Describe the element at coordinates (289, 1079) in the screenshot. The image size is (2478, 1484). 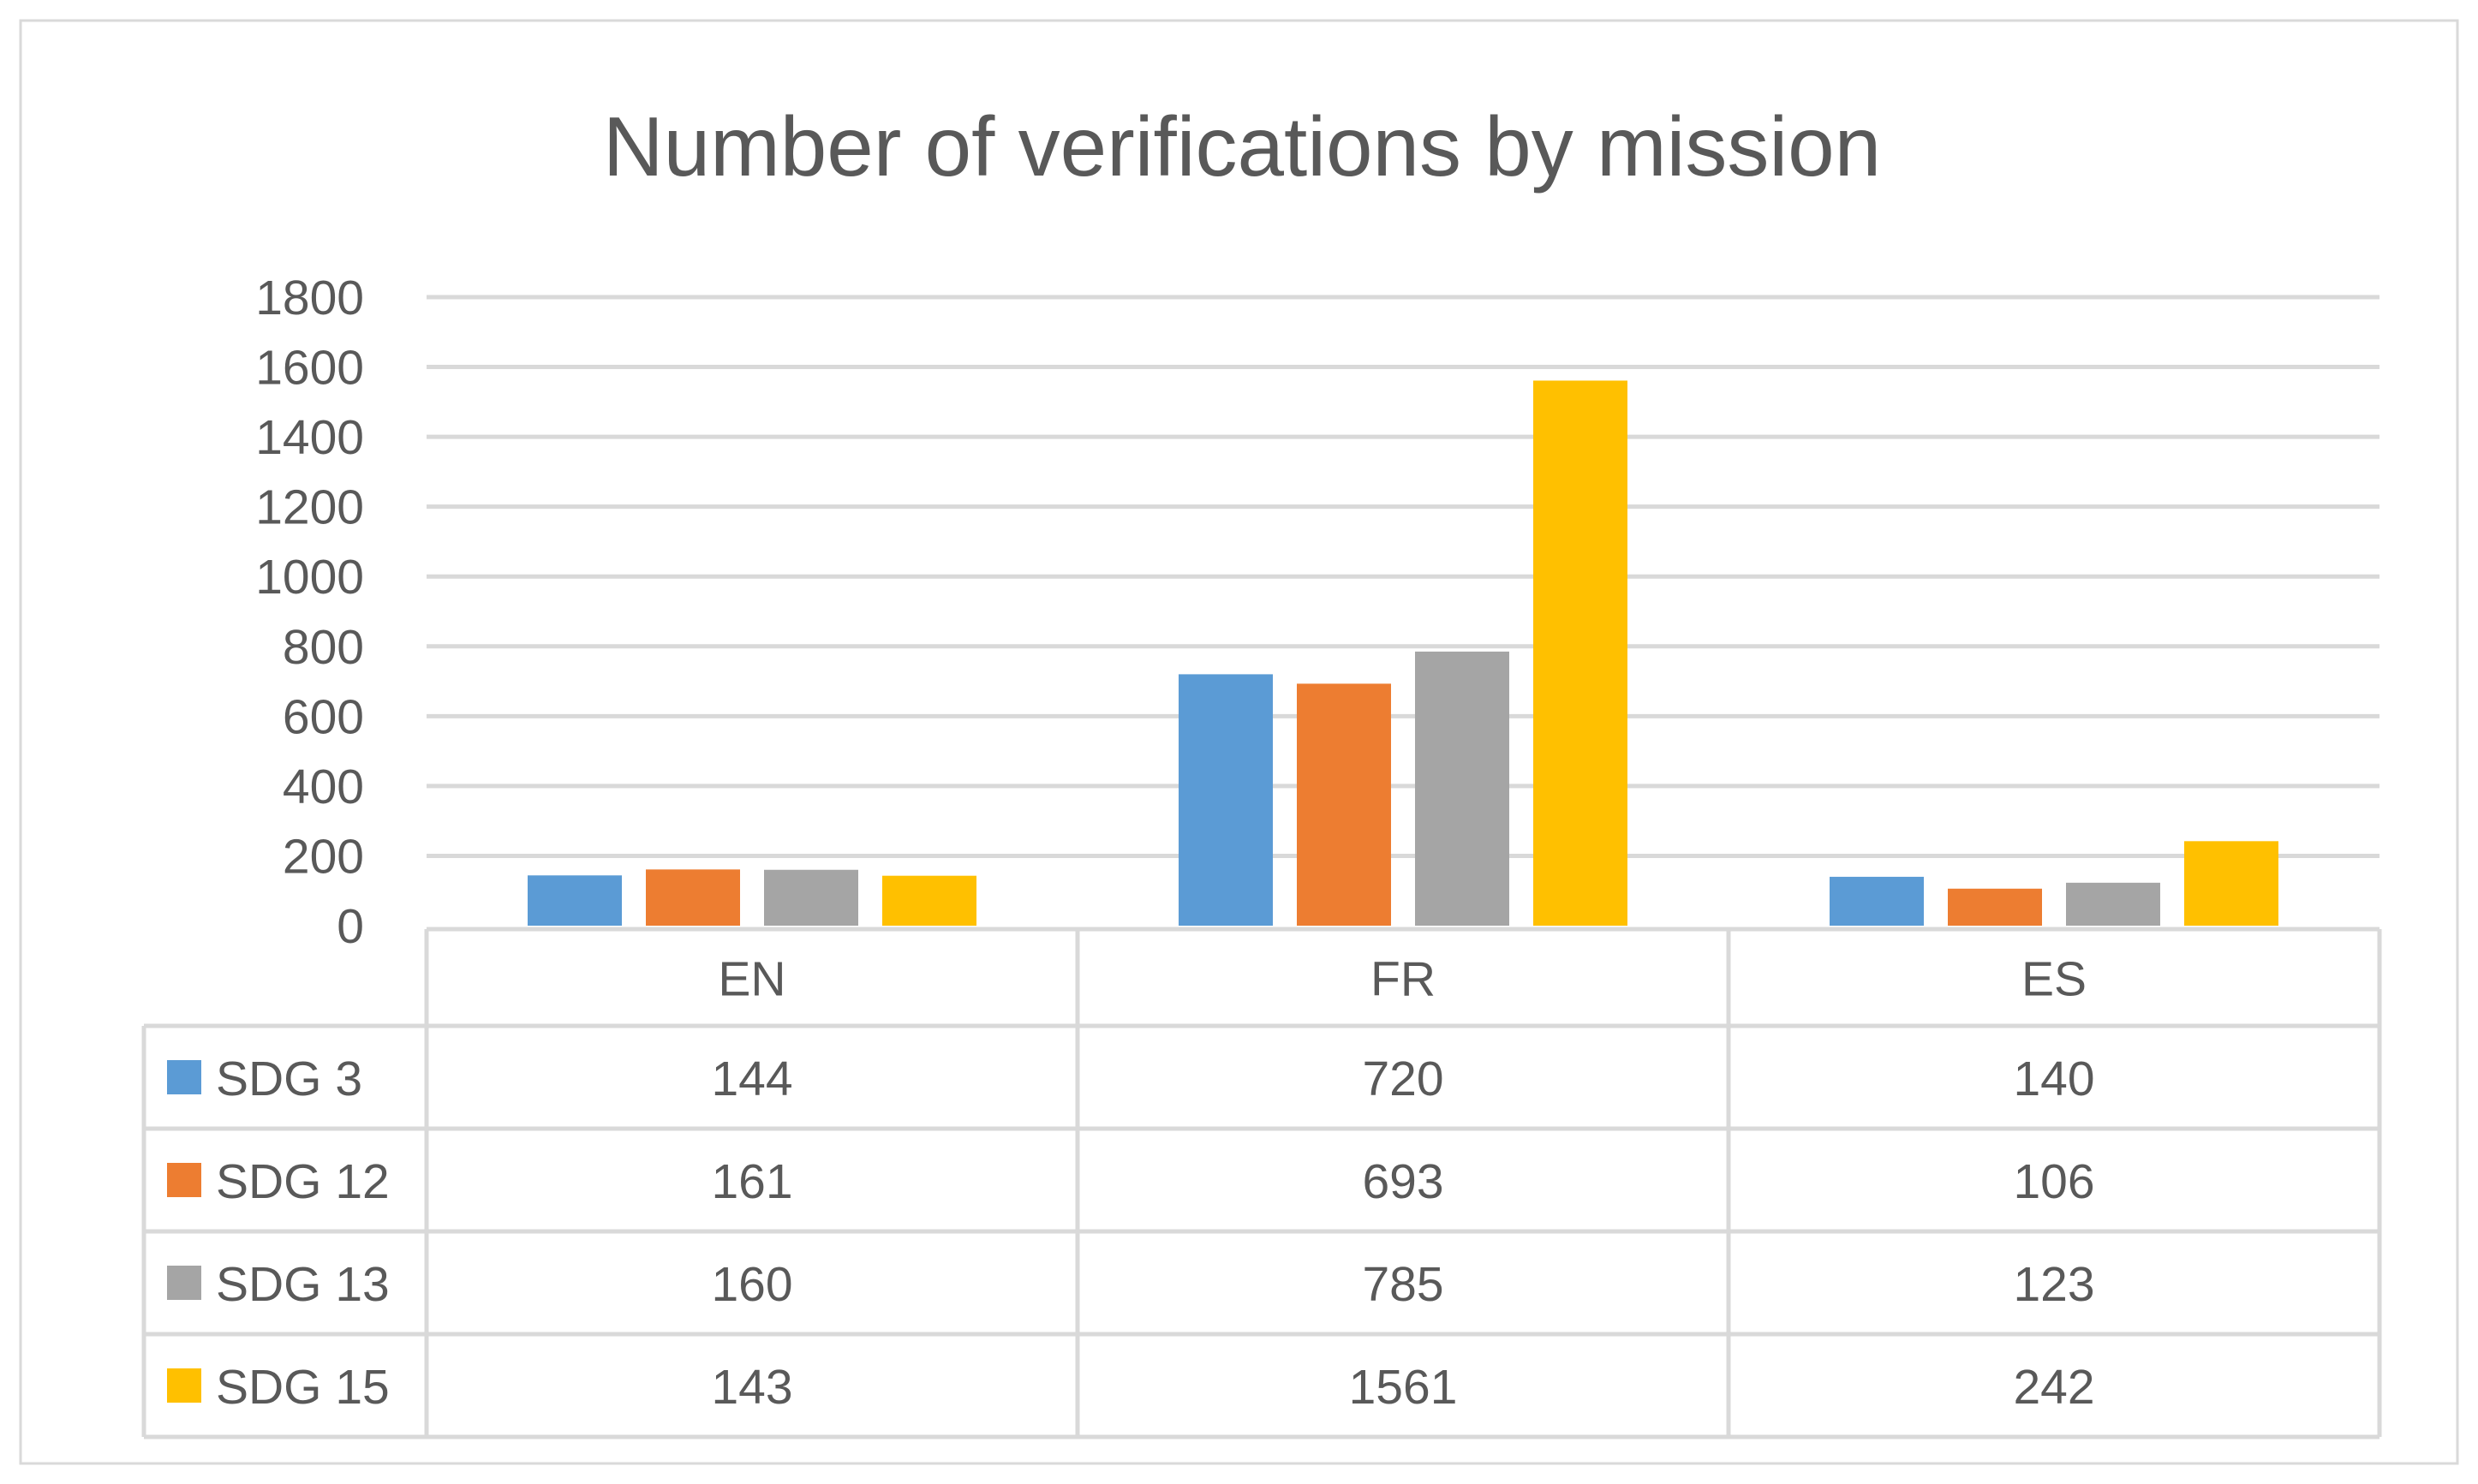
I see `series-name: SDG 3` at that location.